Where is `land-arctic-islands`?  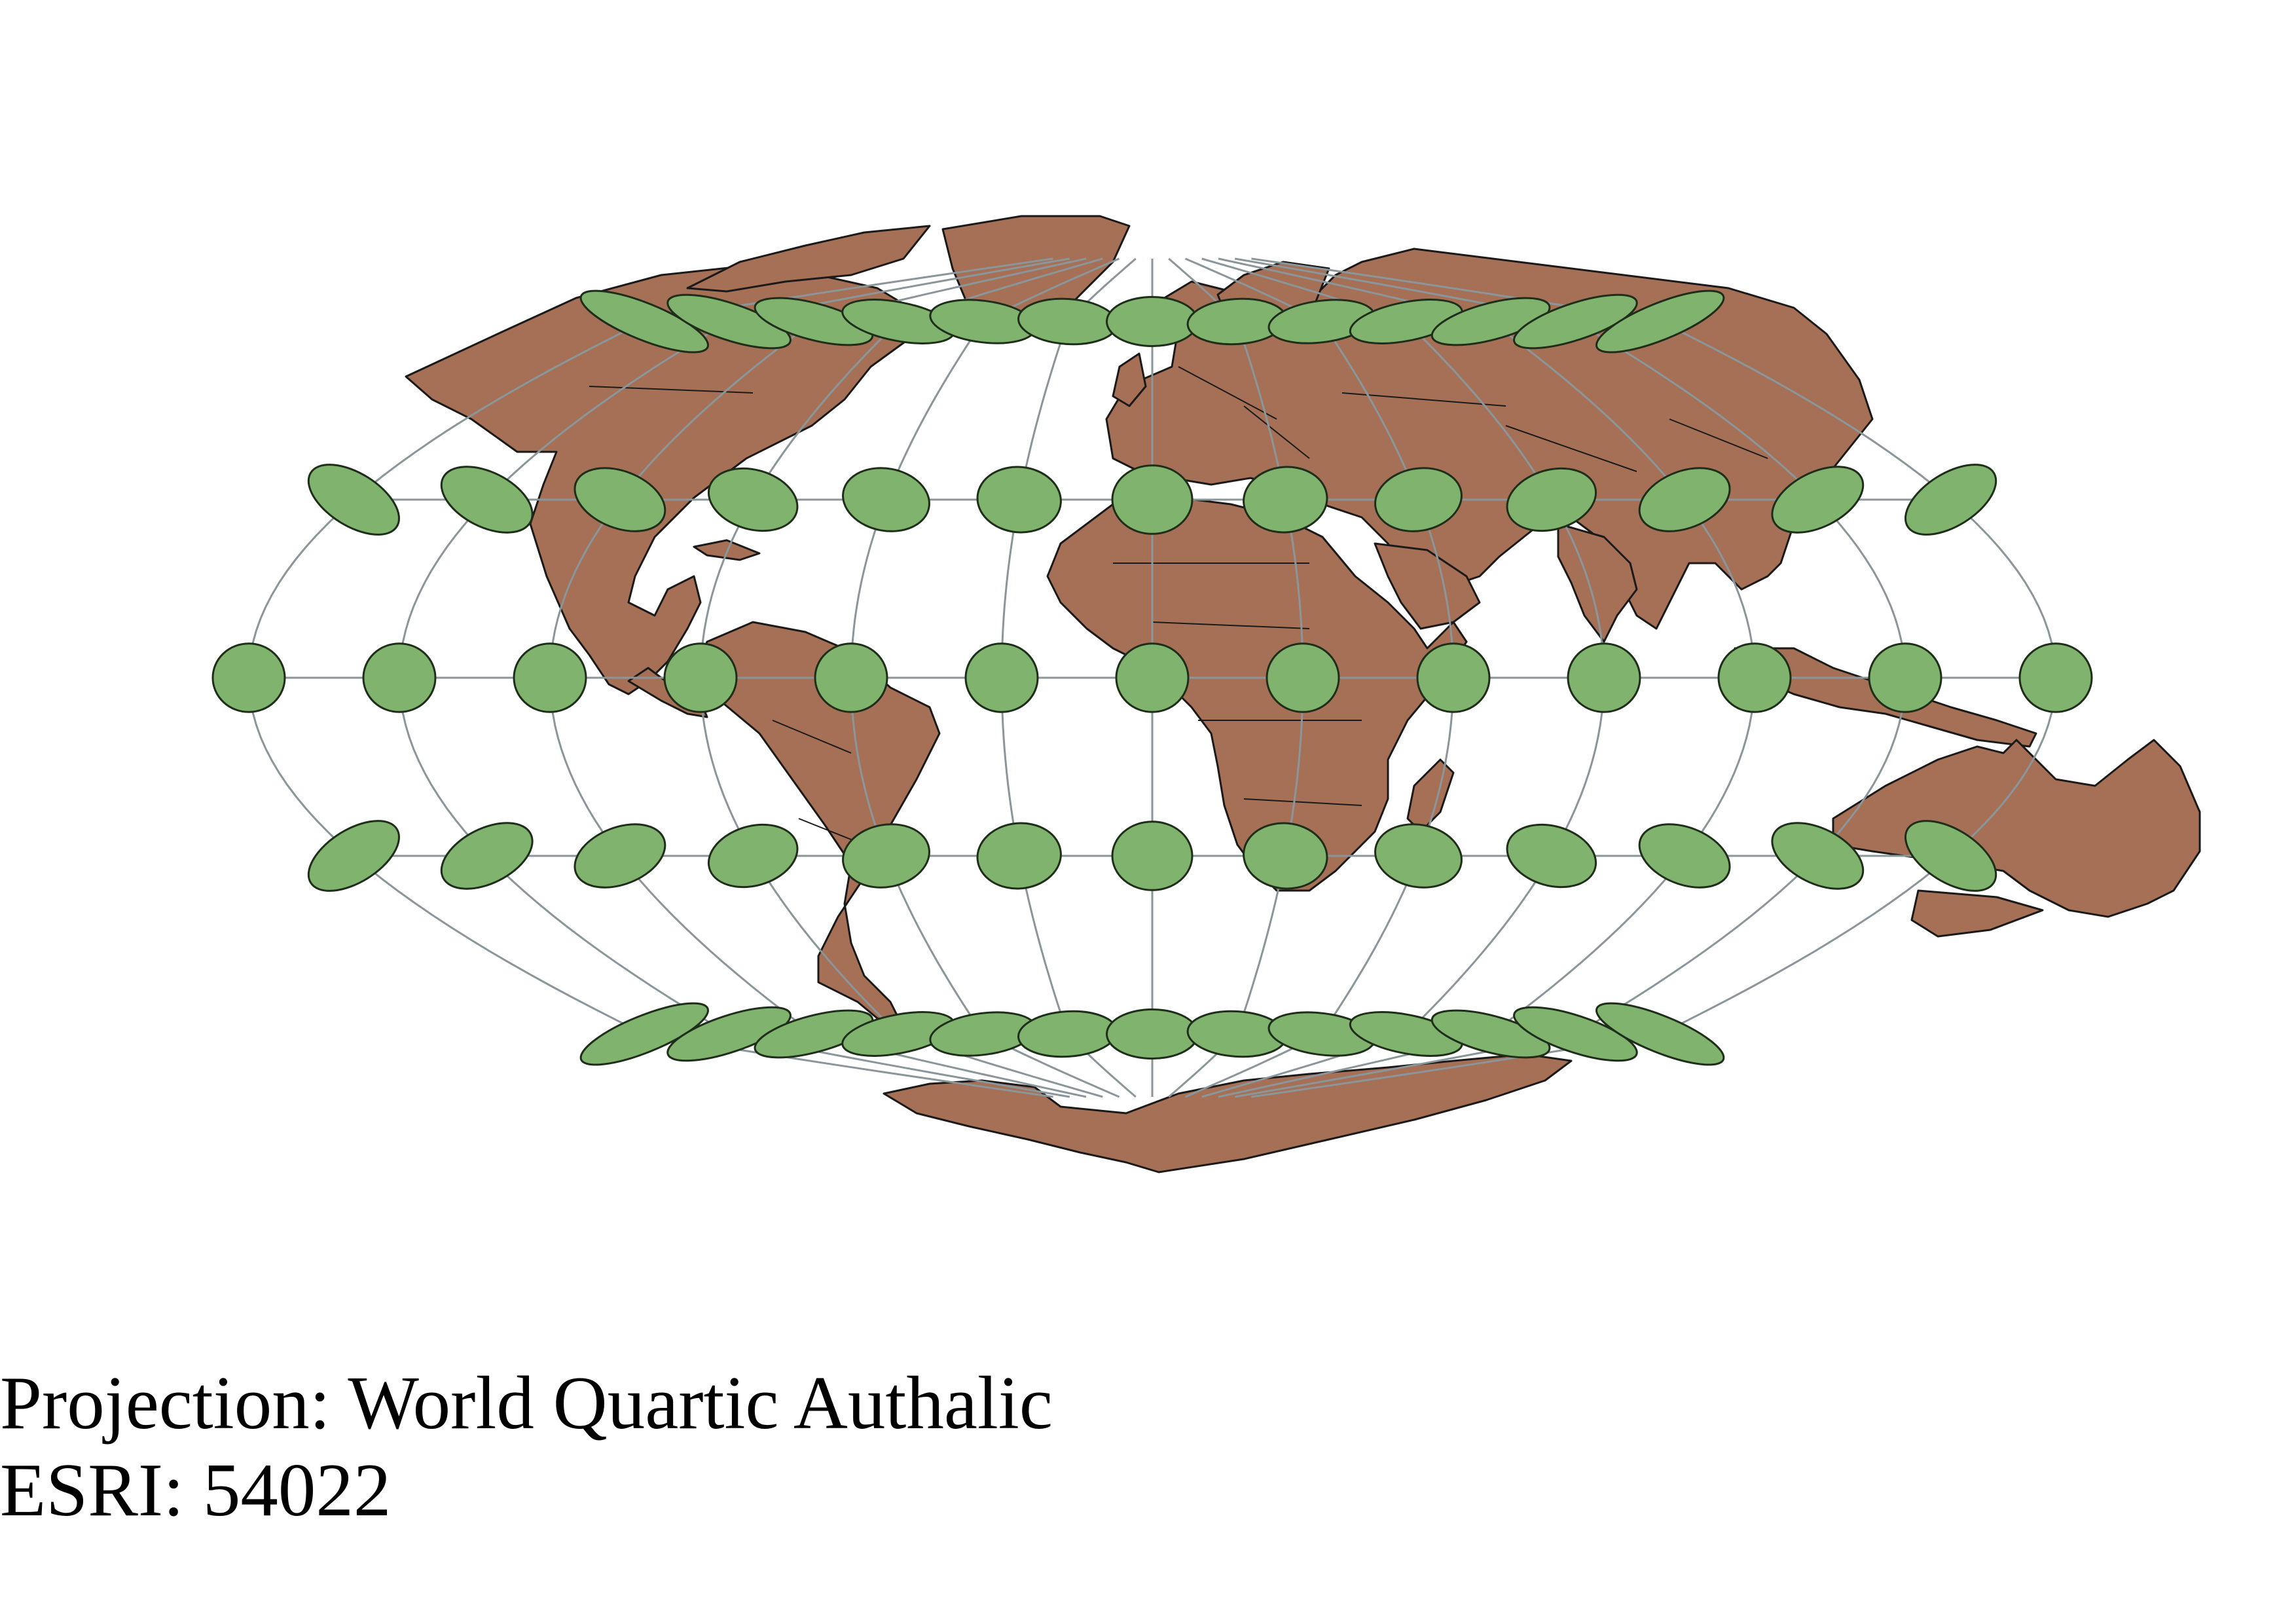
land-arctic-islands is located at coordinates (808, 259).